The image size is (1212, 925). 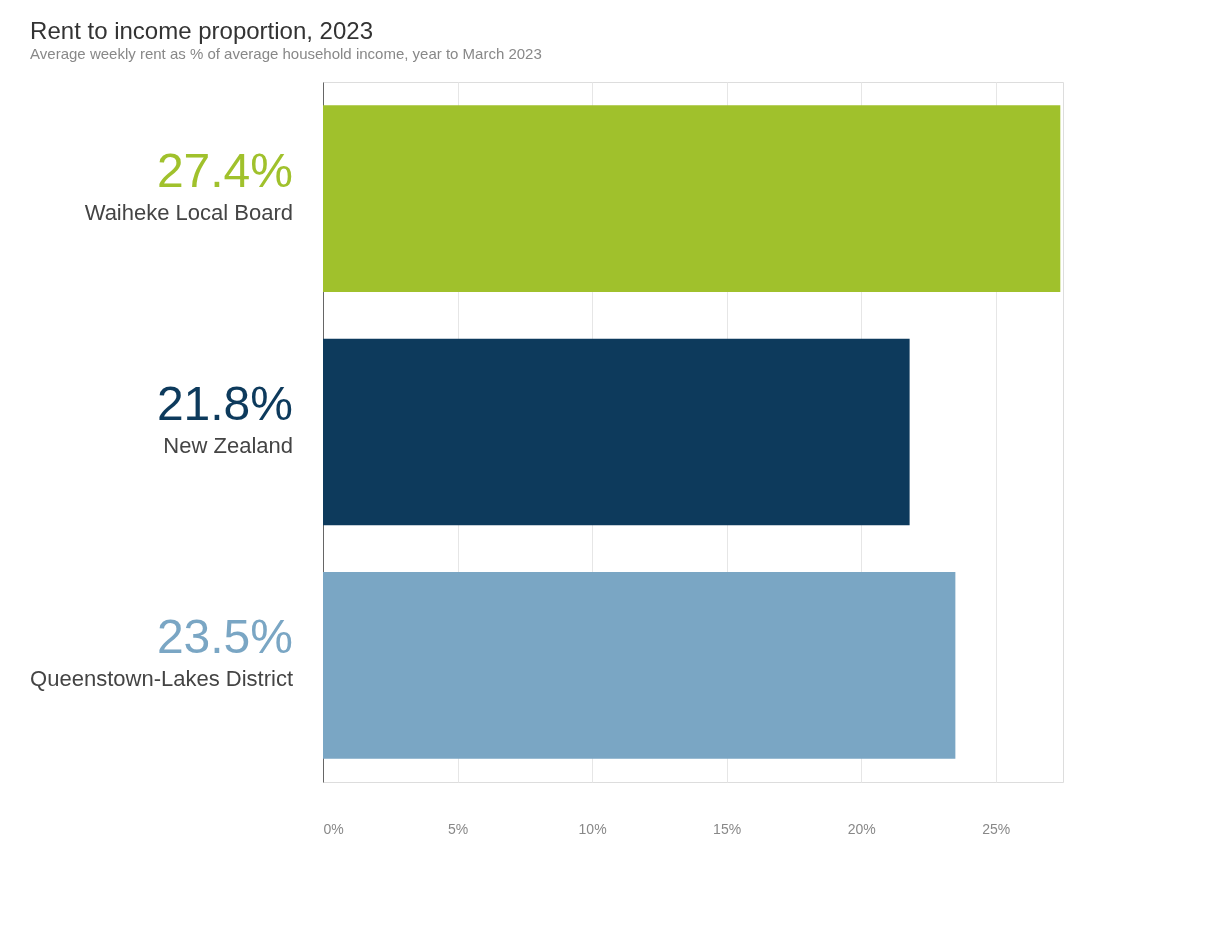 I want to click on x-tick-label: 10%, so click(x=592, y=828).